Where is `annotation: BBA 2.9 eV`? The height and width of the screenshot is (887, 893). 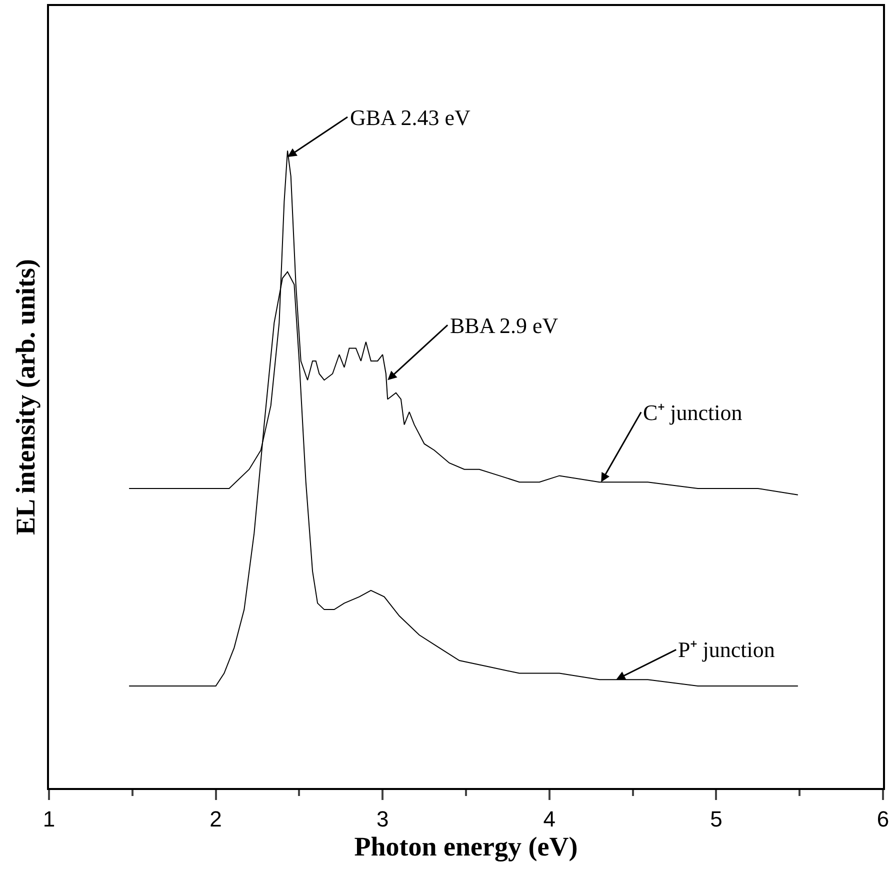 annotation: BBA 2.9 eV is located at coordinates (504, 325).